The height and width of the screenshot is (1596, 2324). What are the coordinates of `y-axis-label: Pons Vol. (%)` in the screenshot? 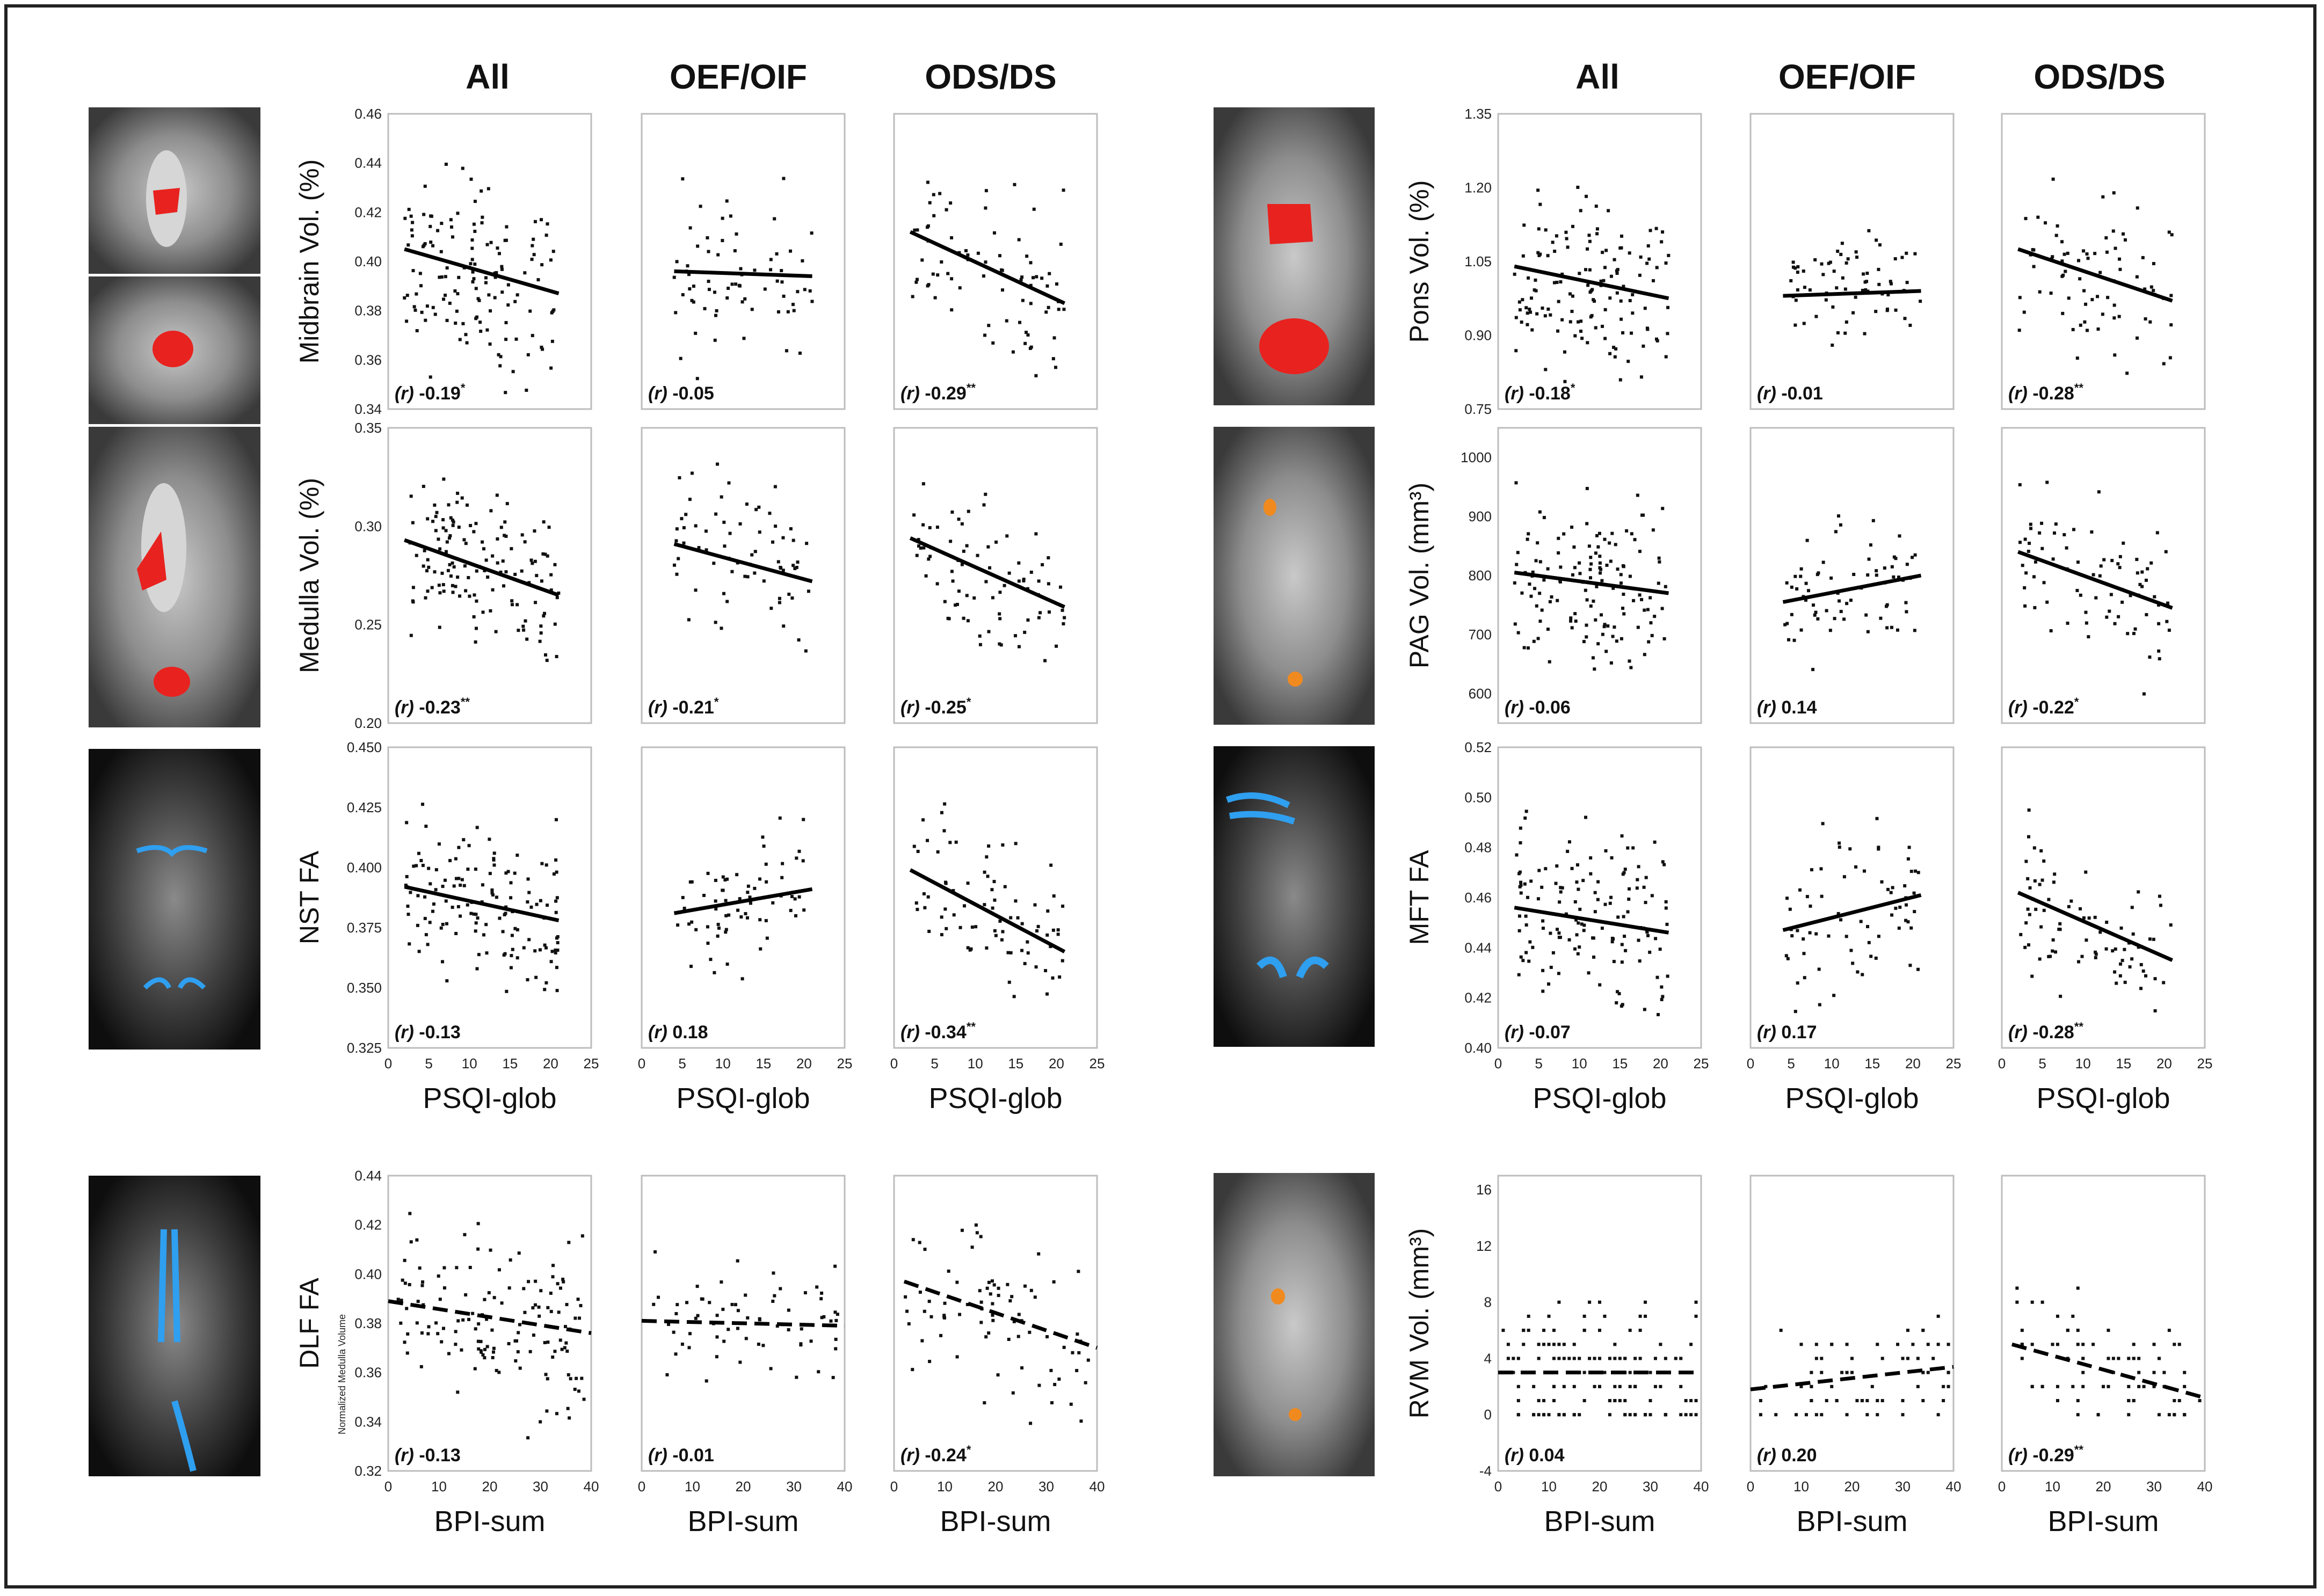 It's located at (1419, 261).